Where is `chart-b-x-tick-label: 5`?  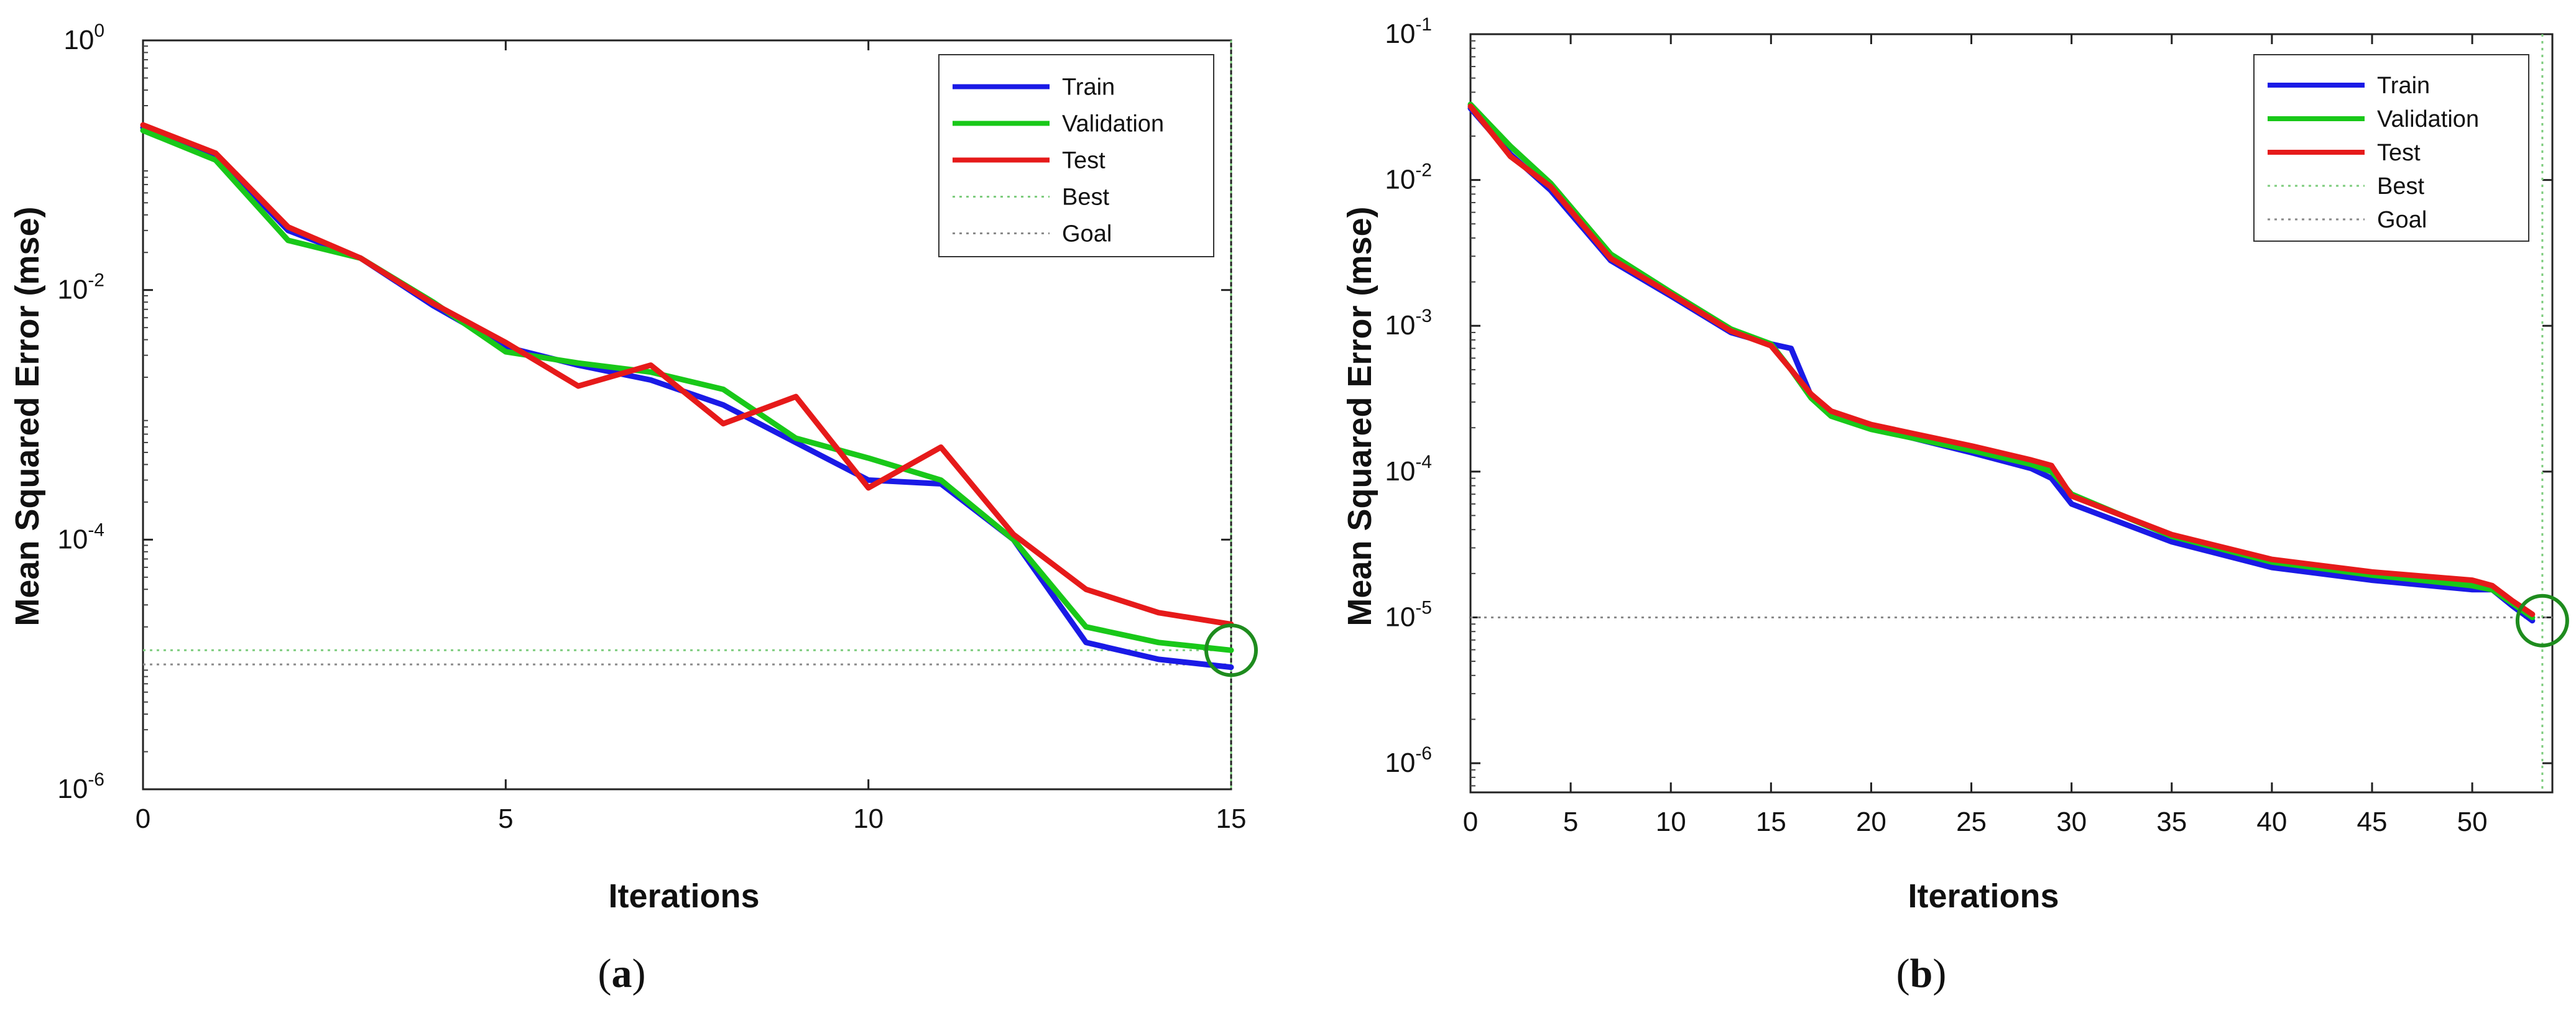 chart-b-x-tick-label: 5 is located at coordinates (1570, 822).